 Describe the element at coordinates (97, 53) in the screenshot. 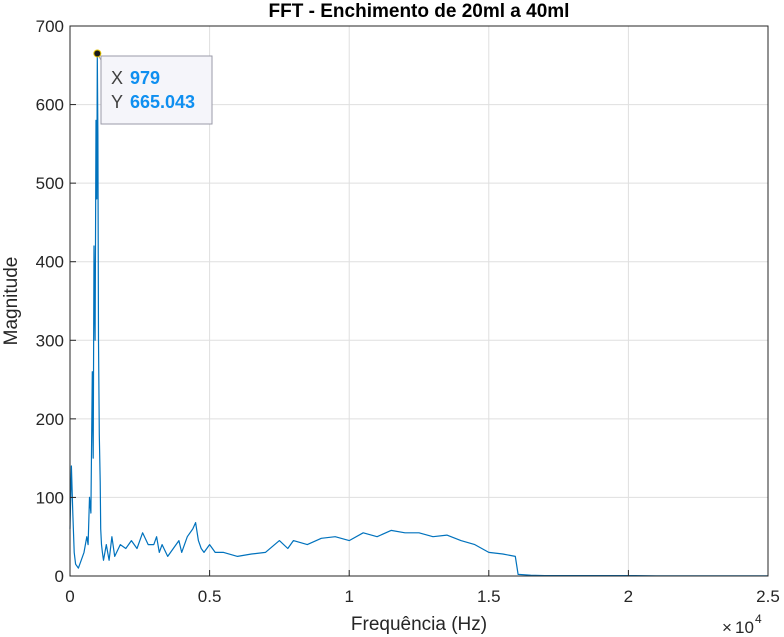

I see `datatip-marker` at that location.